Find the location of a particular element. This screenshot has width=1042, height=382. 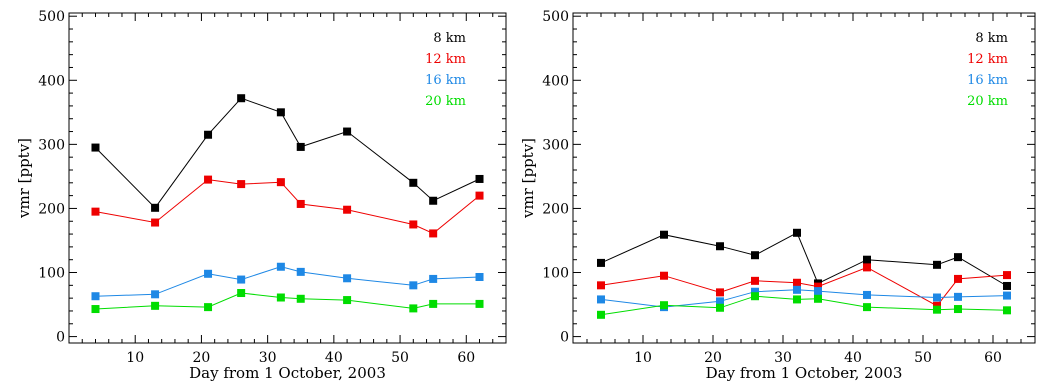

legend-entry: 12 km is located at coordinates (987, 59).